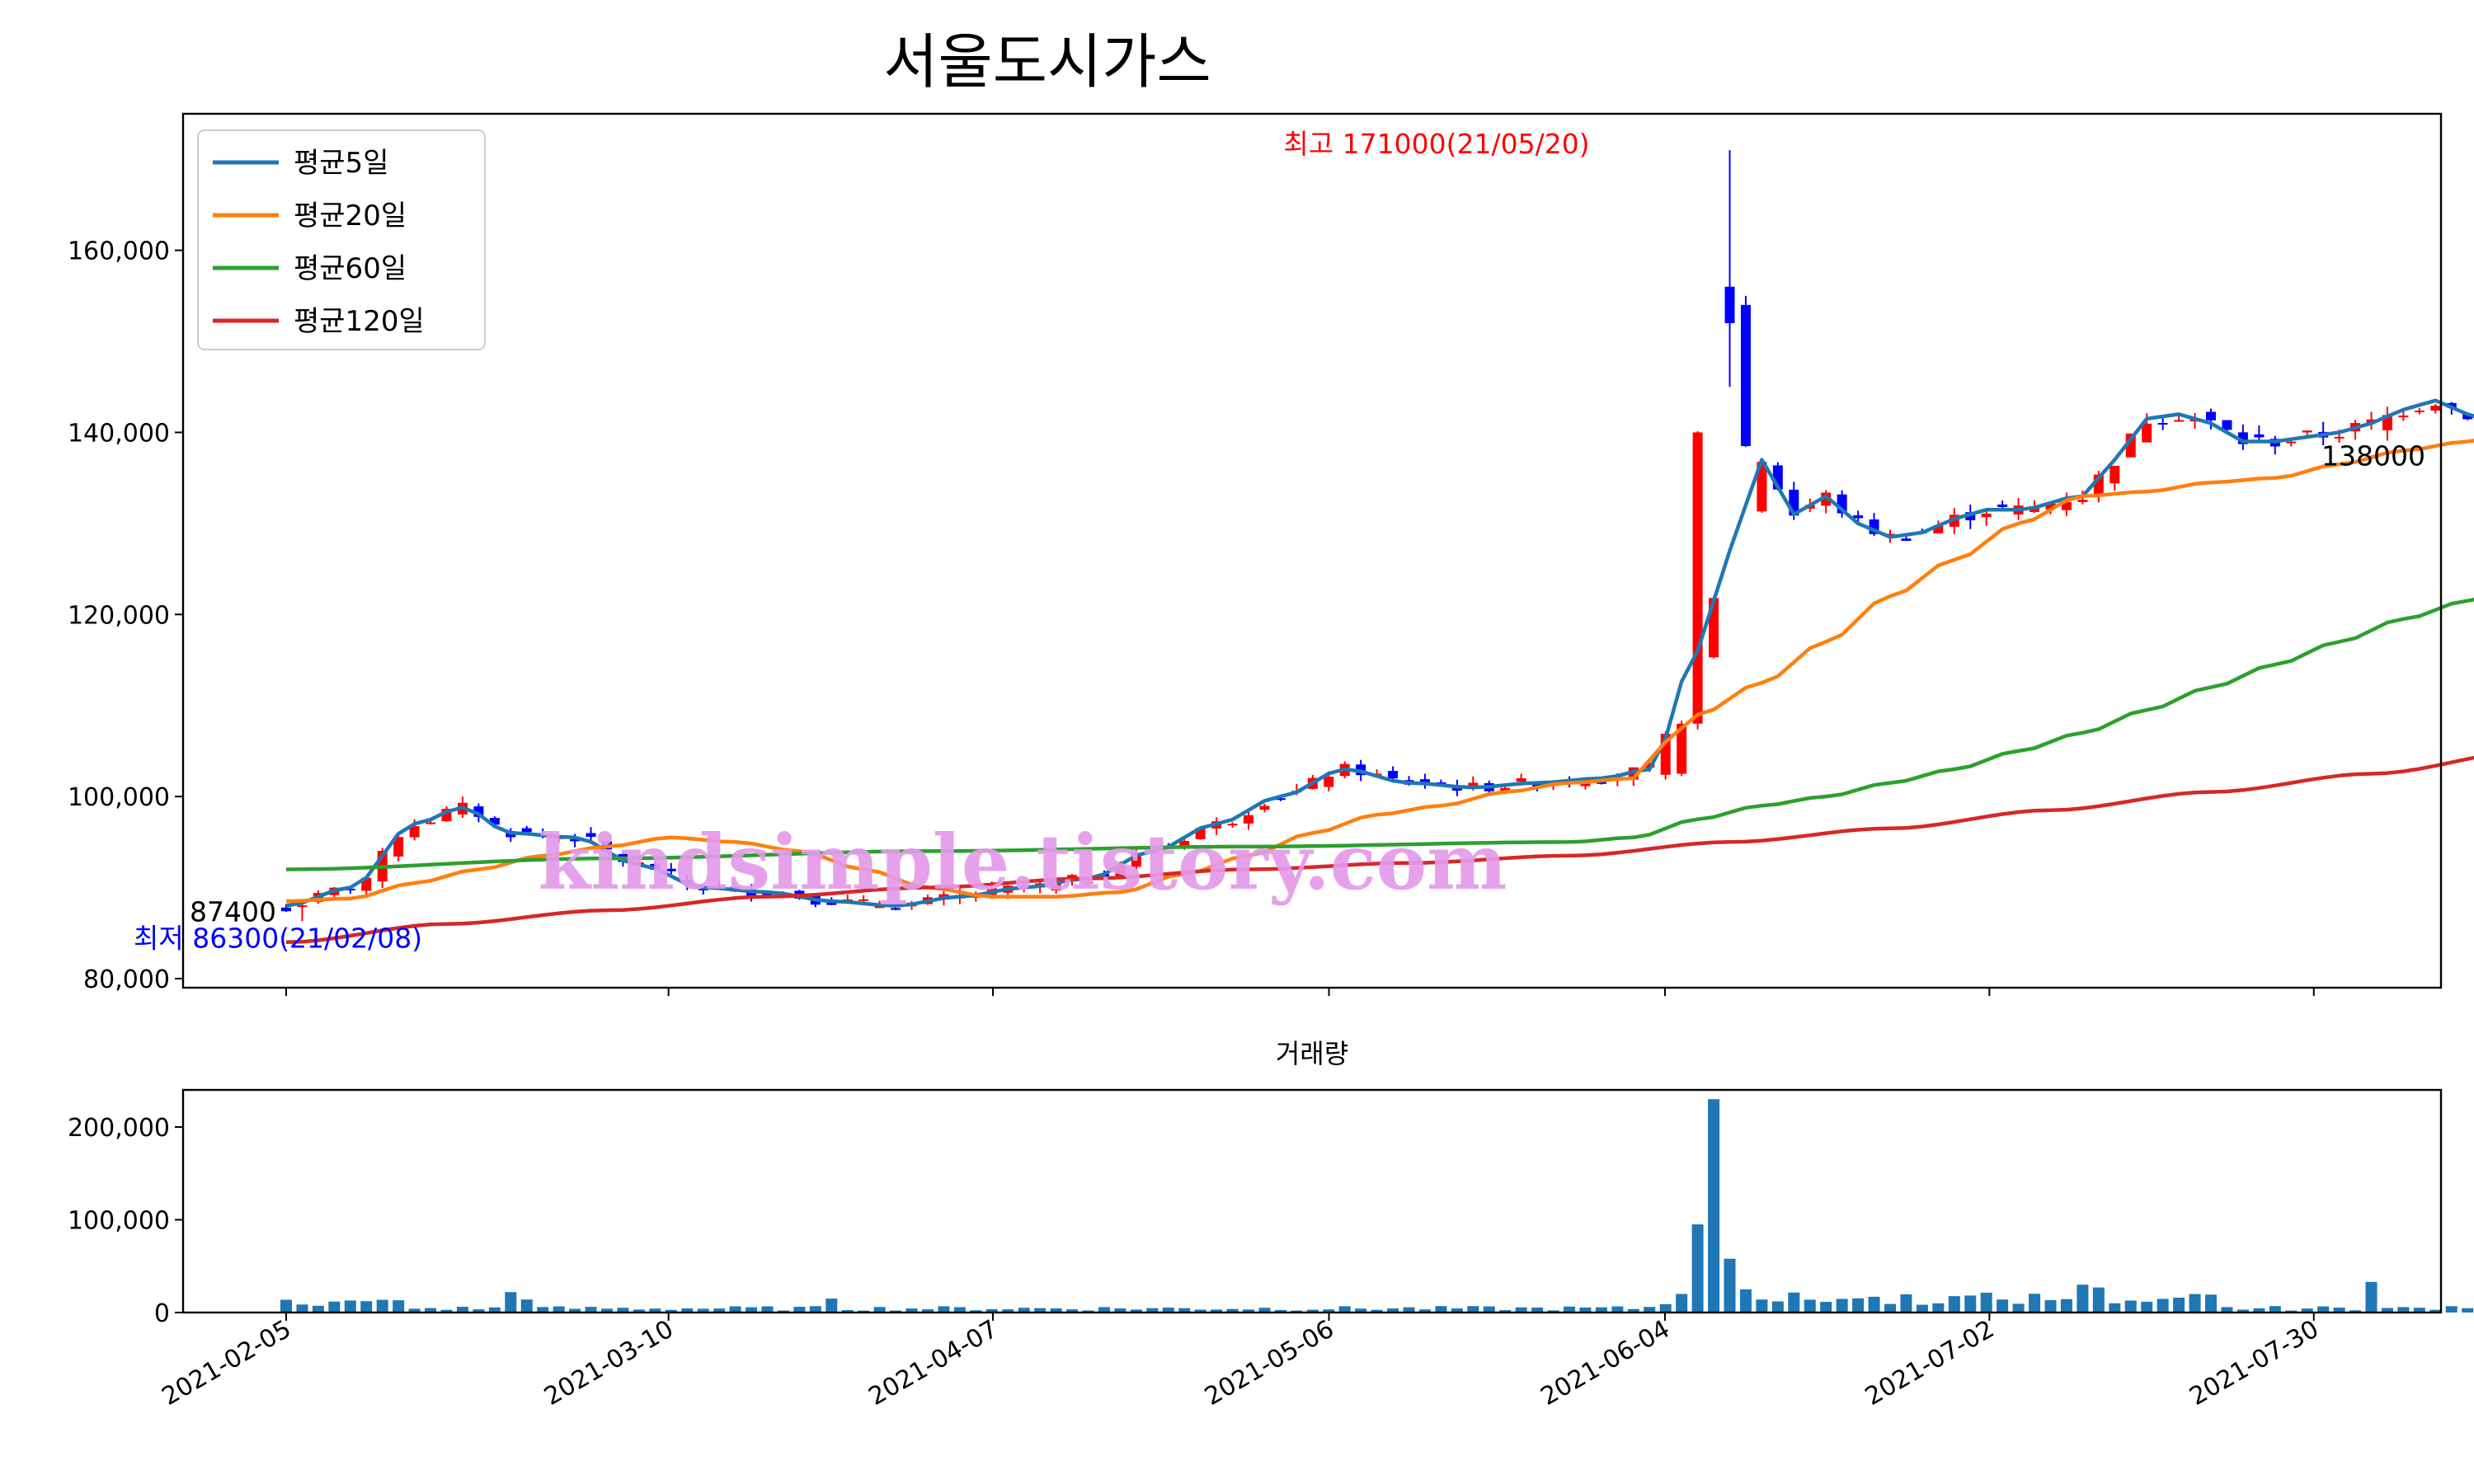  What do you see at coordinates (125, 615) in the screenshot?
I see `price-y-axis: 80,000 100,000 120,000 140,000 160,000` at bounding box center [125, 615].